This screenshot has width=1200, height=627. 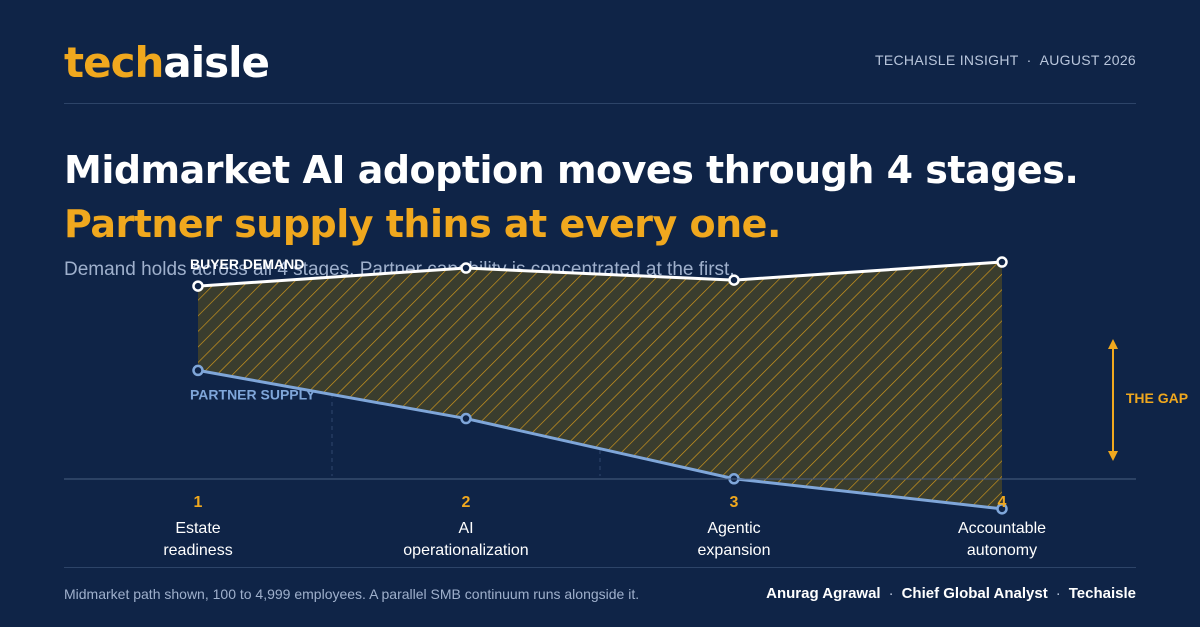 What do you see at coordinates (734, 539) in the screenshot?
I see `stage-label: Agentic expansion` at bounding box center [734, 539].